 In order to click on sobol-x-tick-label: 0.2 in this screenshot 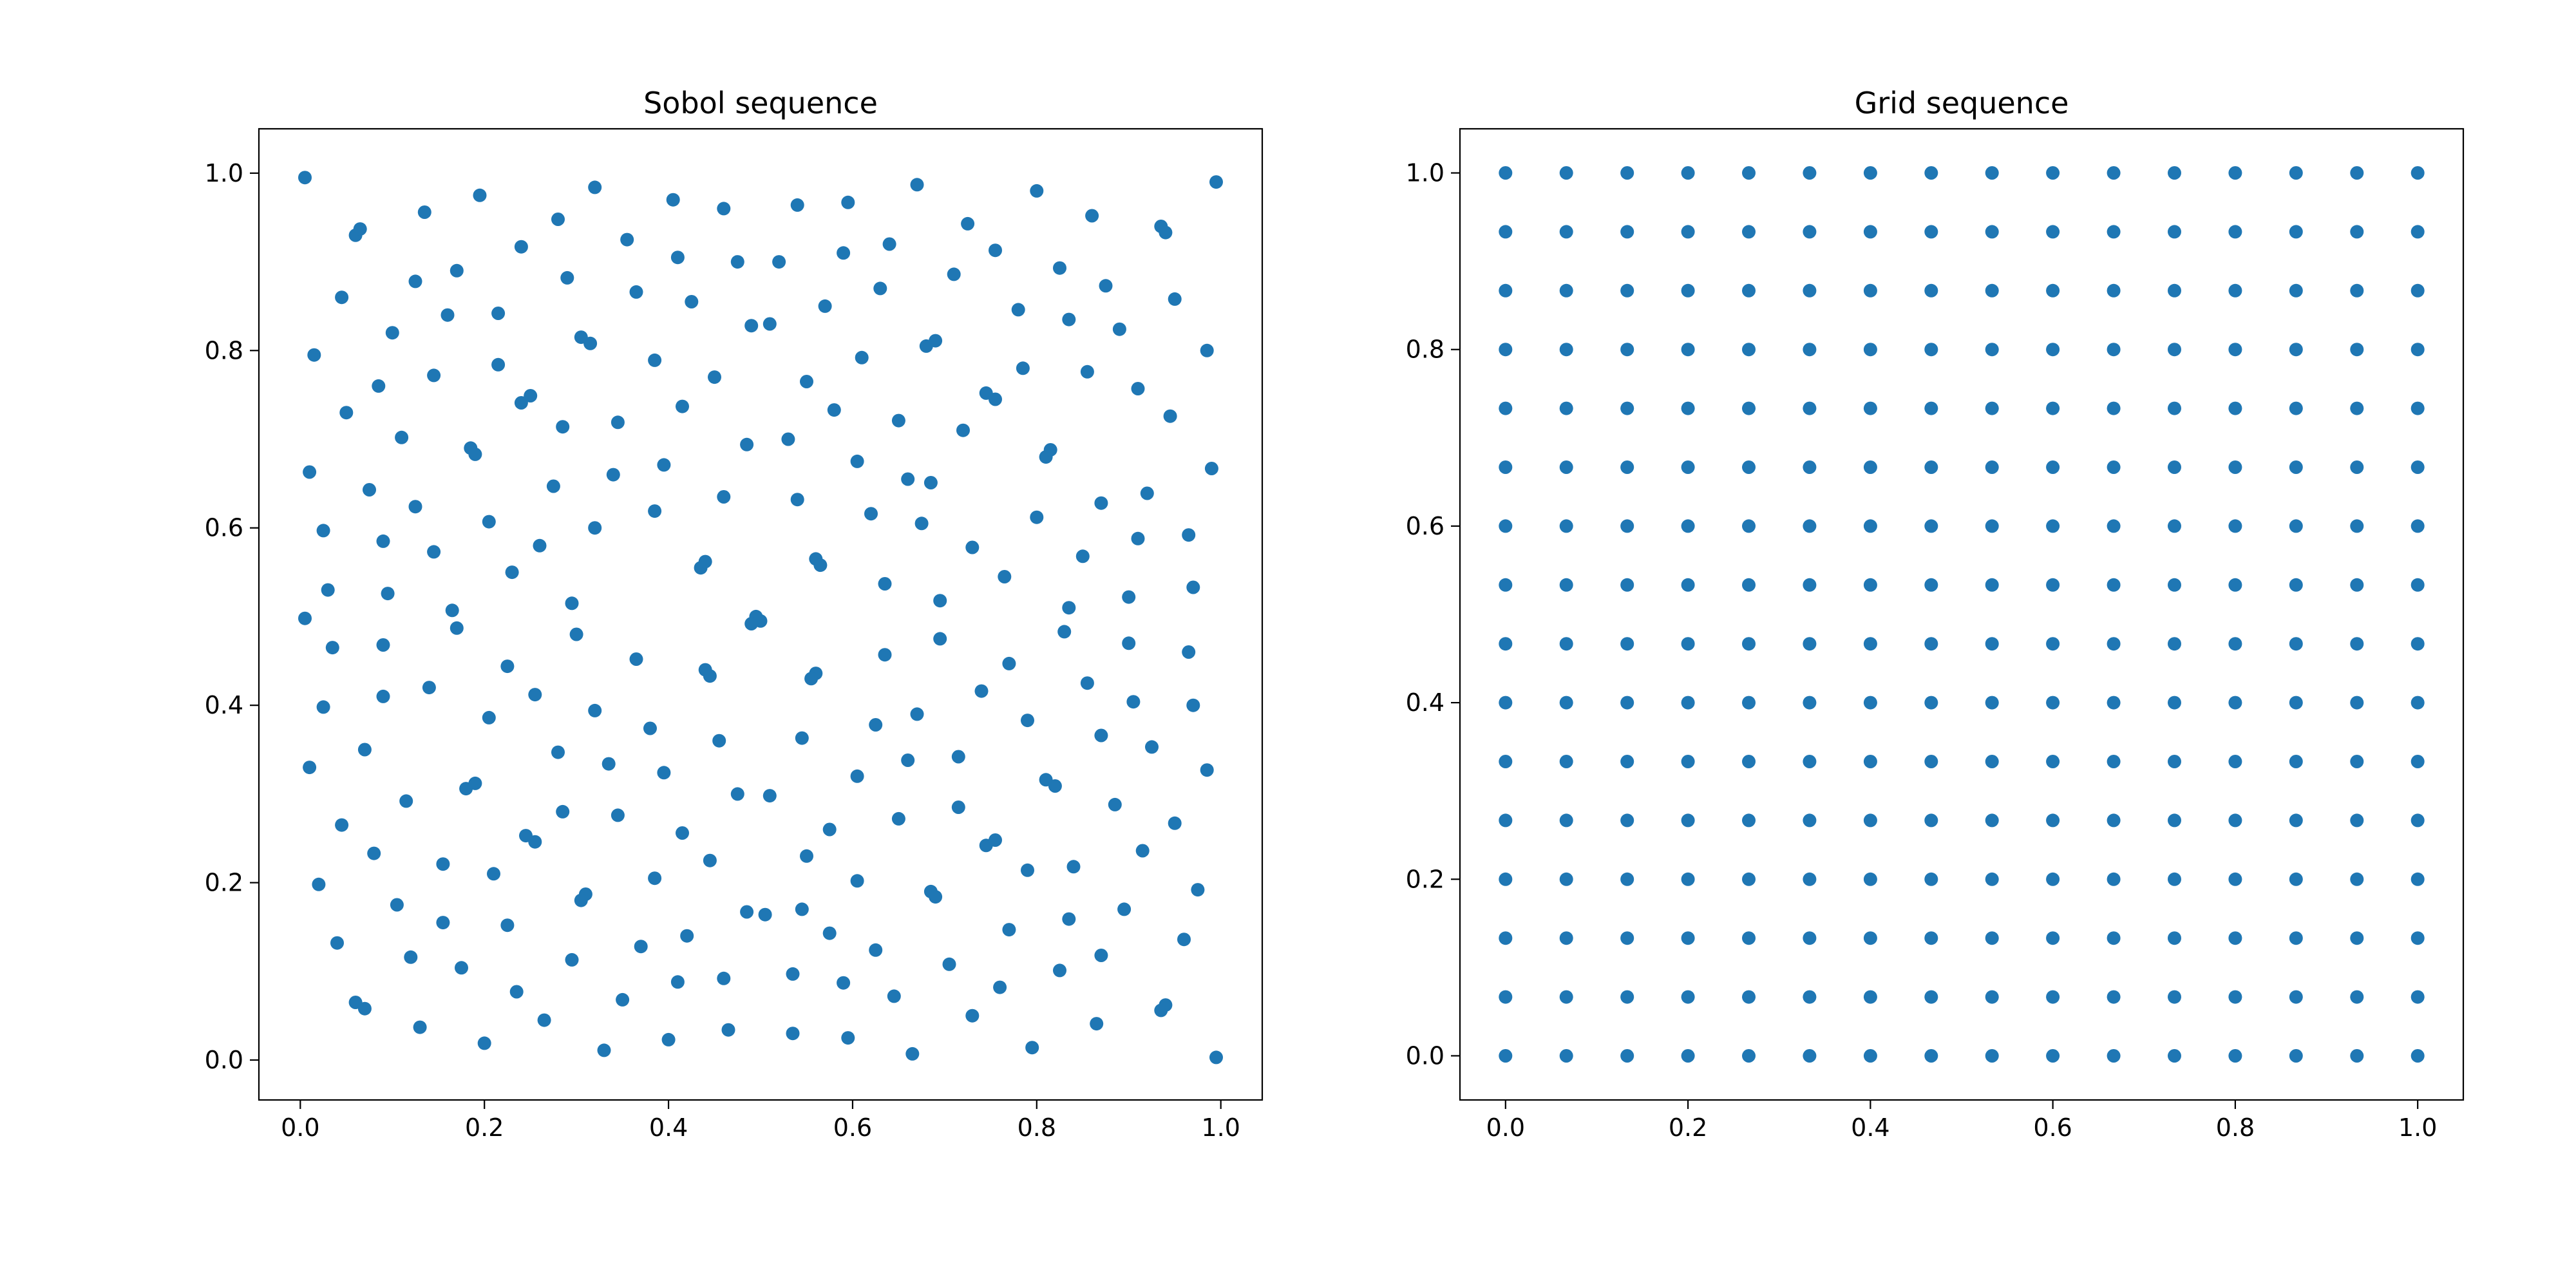, I will do `click(484, 1127)`.